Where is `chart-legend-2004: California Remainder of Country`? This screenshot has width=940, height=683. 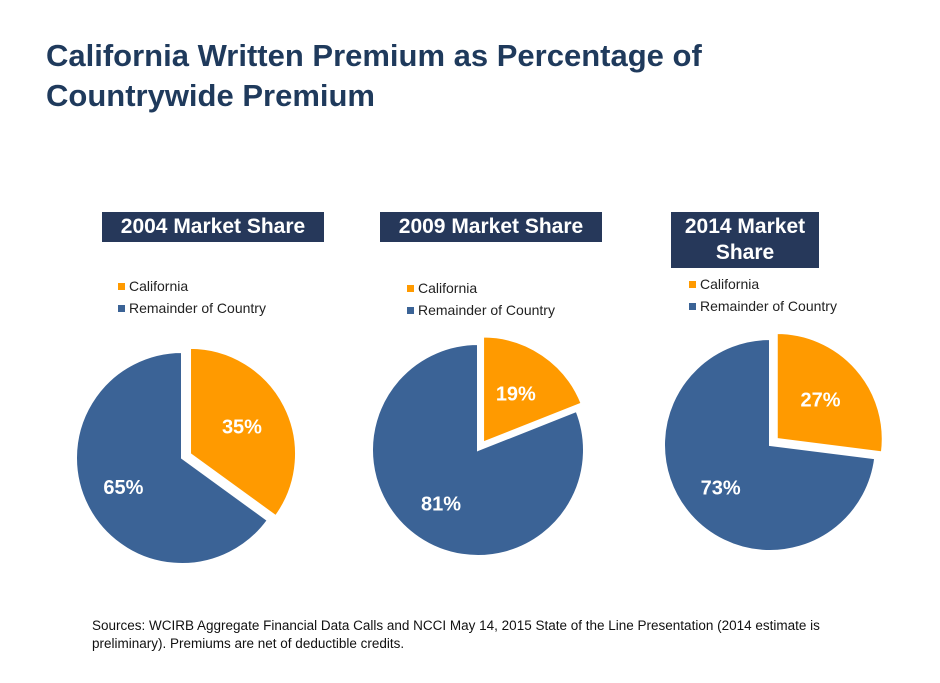
chart-legend-2004: California Remainder of Country is located at coordinates (192, 297).